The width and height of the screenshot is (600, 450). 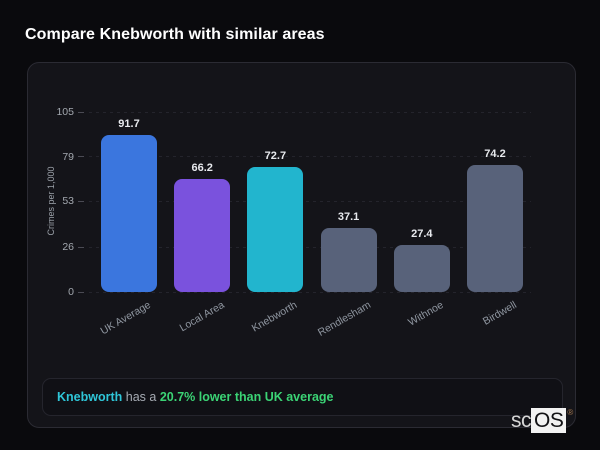 What do you see at coordinates (202, 235) in the screenshot?
I see `bar-local-area` at bounding box center [202, 235].